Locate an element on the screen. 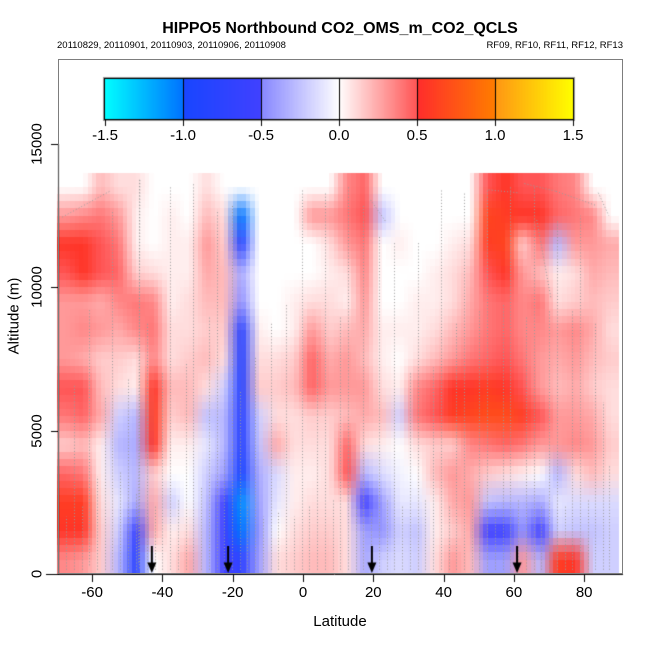  y-axis-title: Altitude (m) is located at coordinates (14, 316).